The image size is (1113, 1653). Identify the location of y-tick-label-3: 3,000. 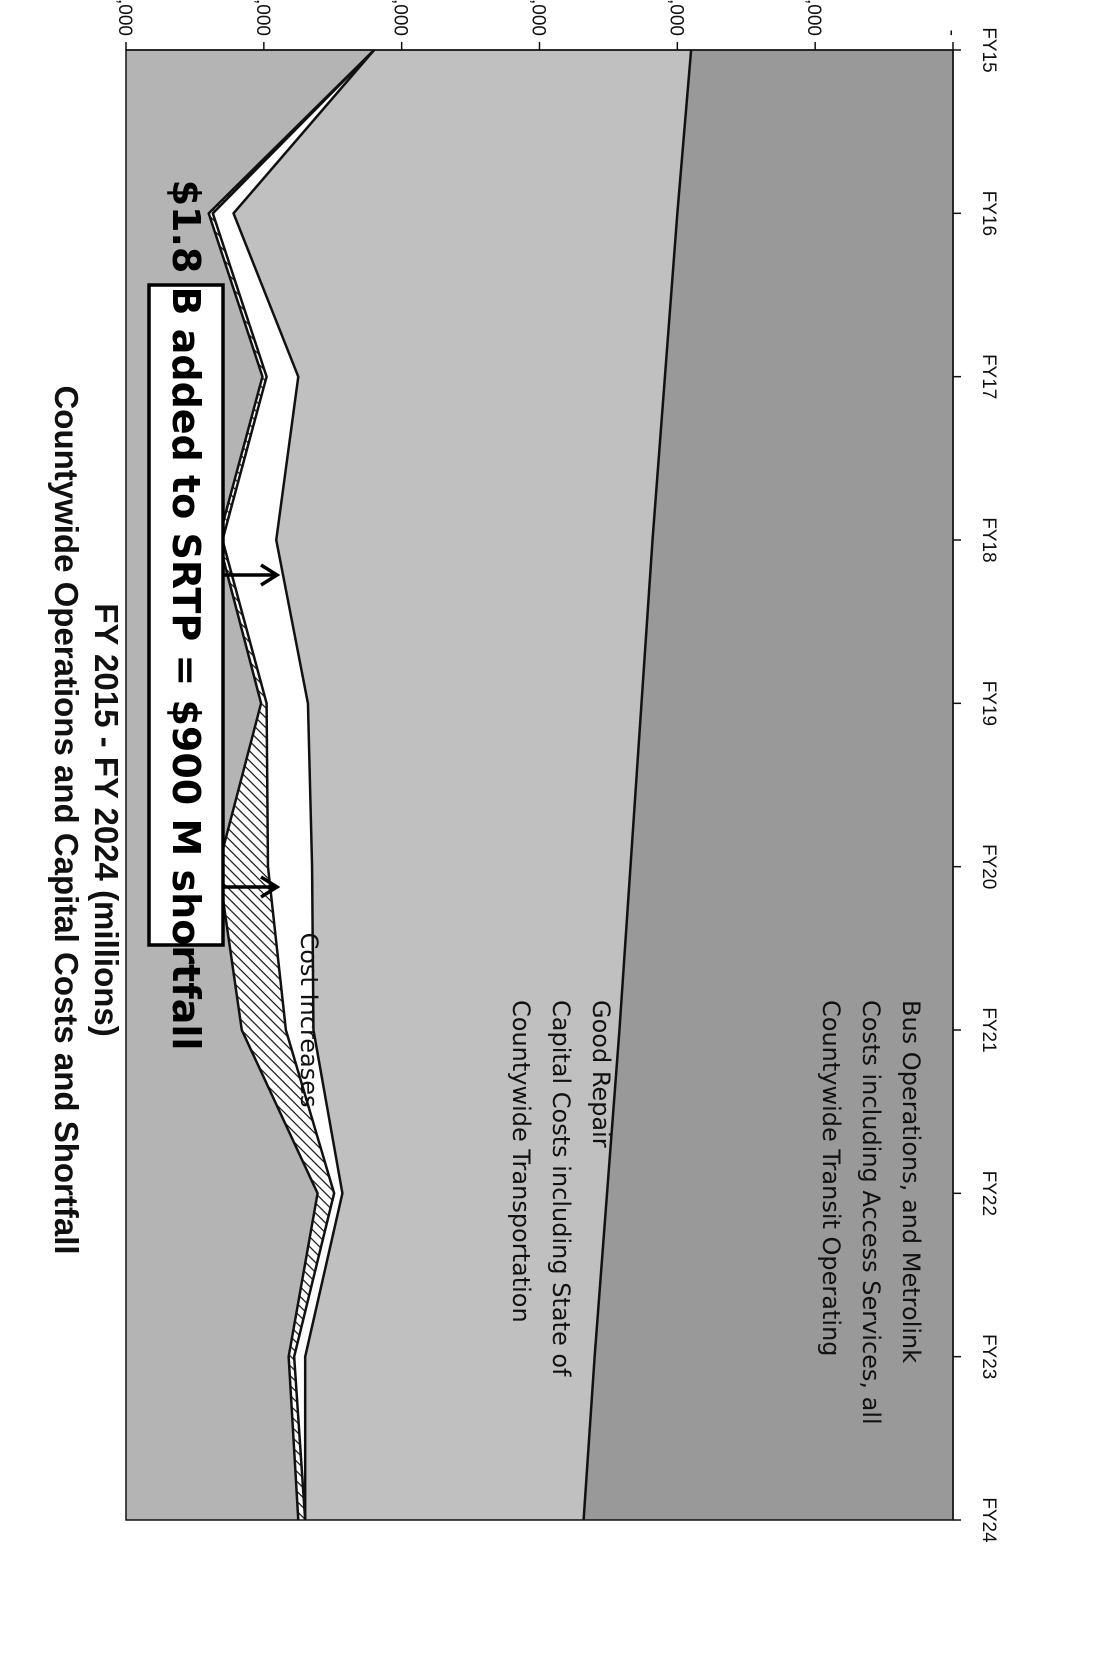
(538, 18).